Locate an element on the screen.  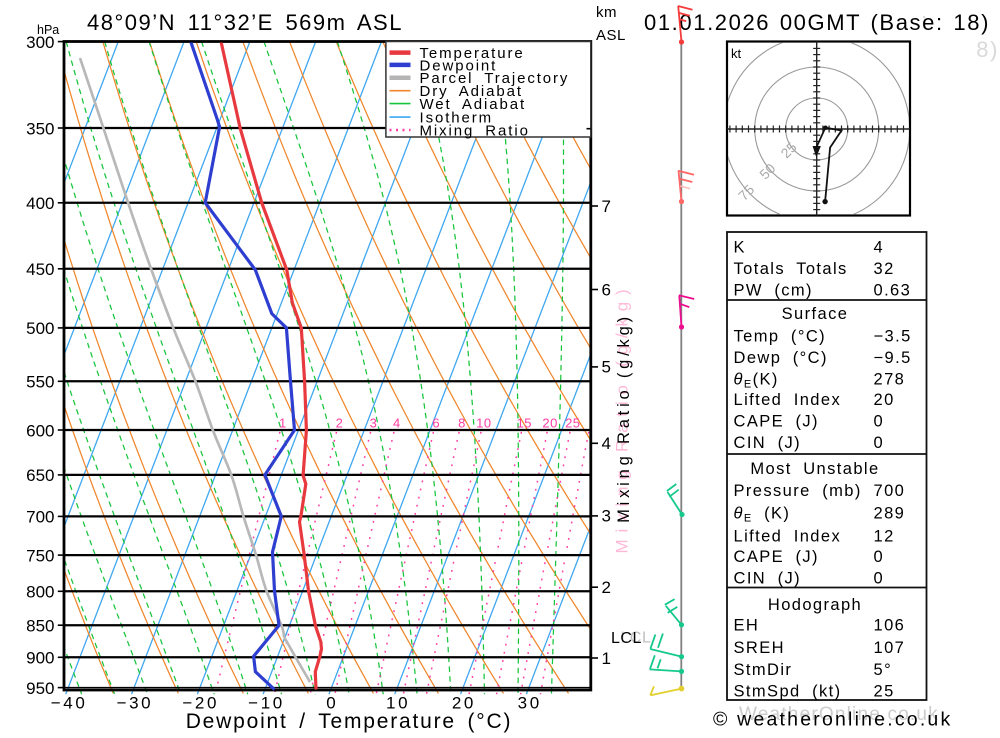
svg-text: 400 is located at coordinates (40, 203).